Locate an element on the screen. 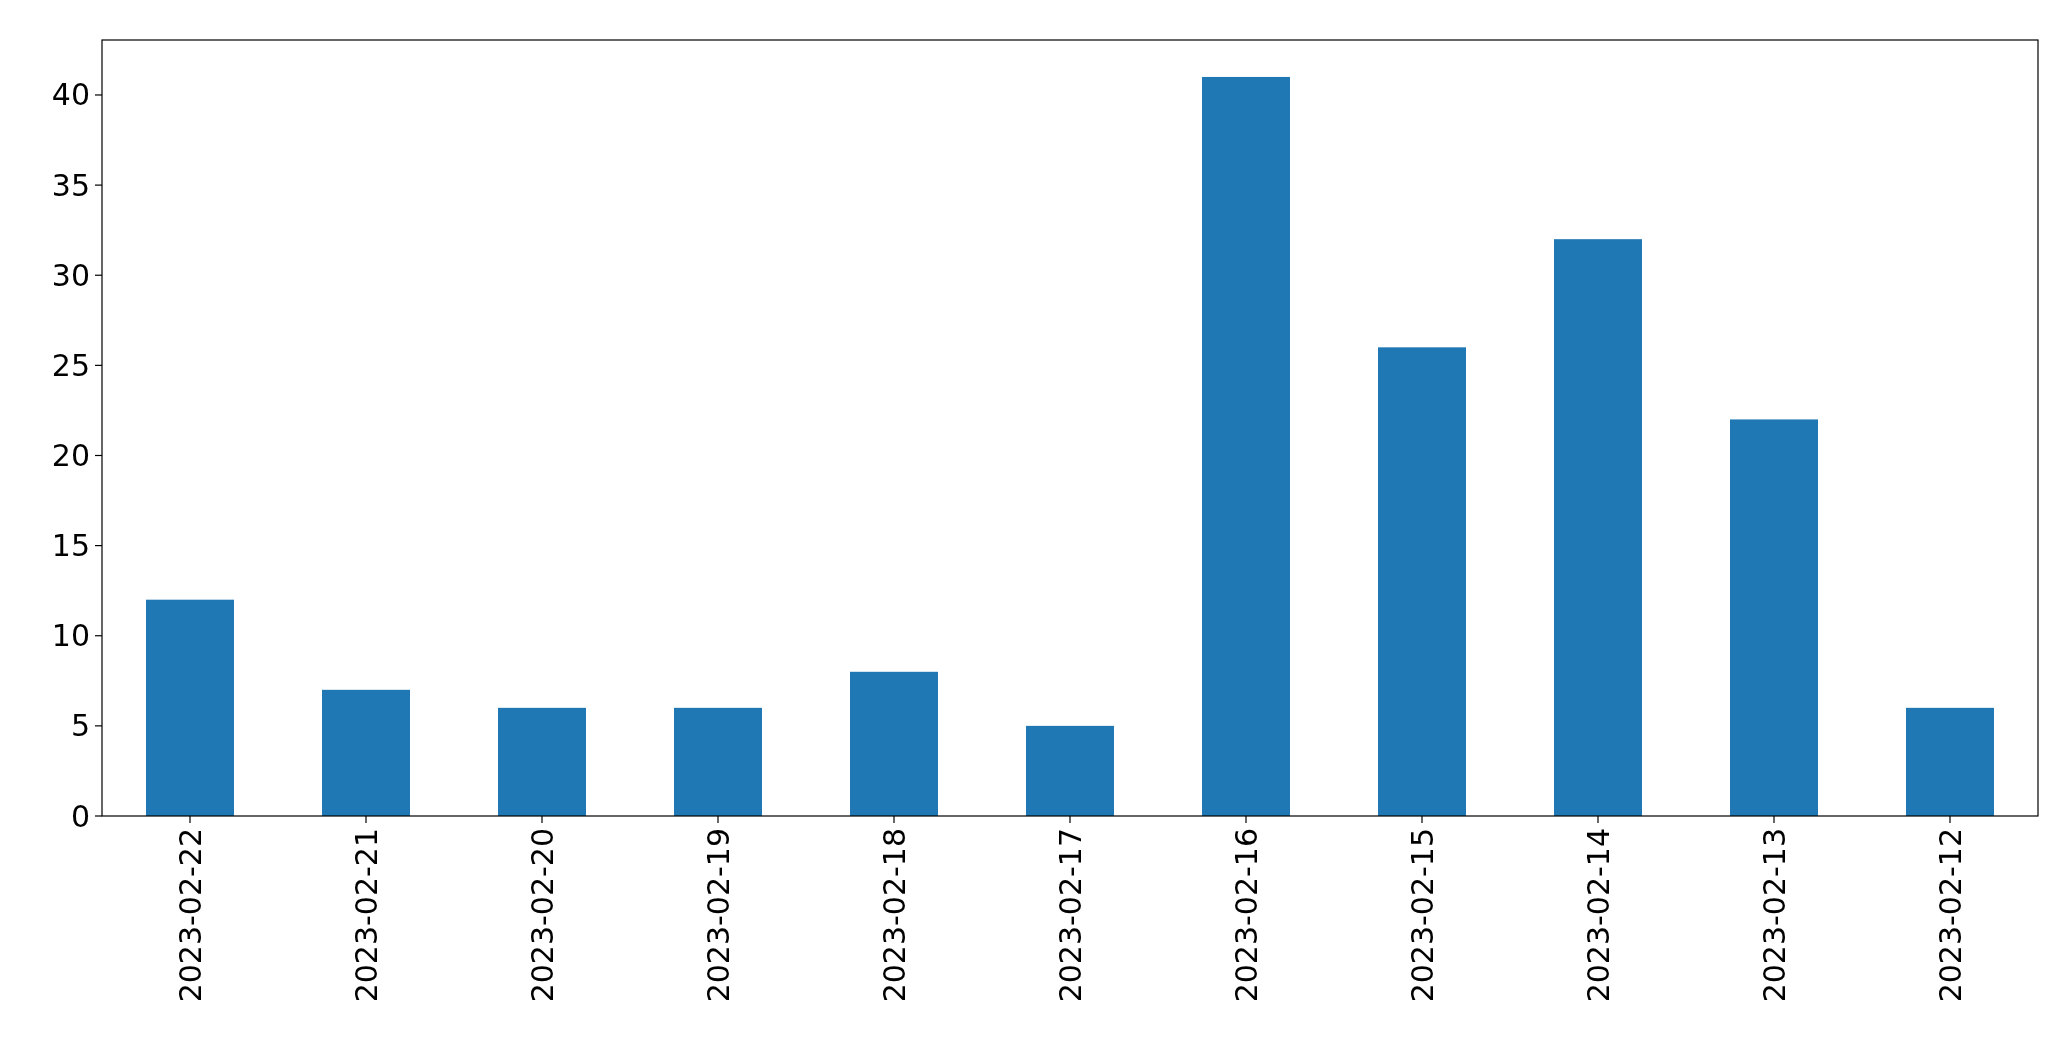 Image resolution: width=2071 pixels, height=1061 pixels. x-tick-label: 2023-02-13 is located at coordinates (1774, 915).